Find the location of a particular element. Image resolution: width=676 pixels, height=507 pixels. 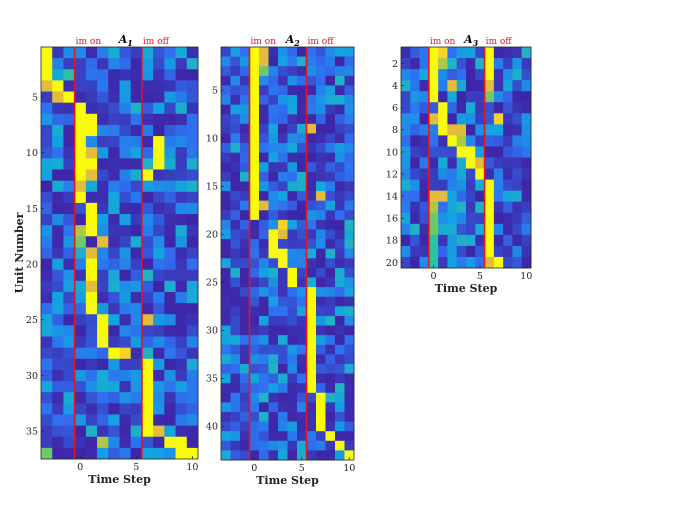

y-tick-label: 35 is located at coordinates (32, 431).